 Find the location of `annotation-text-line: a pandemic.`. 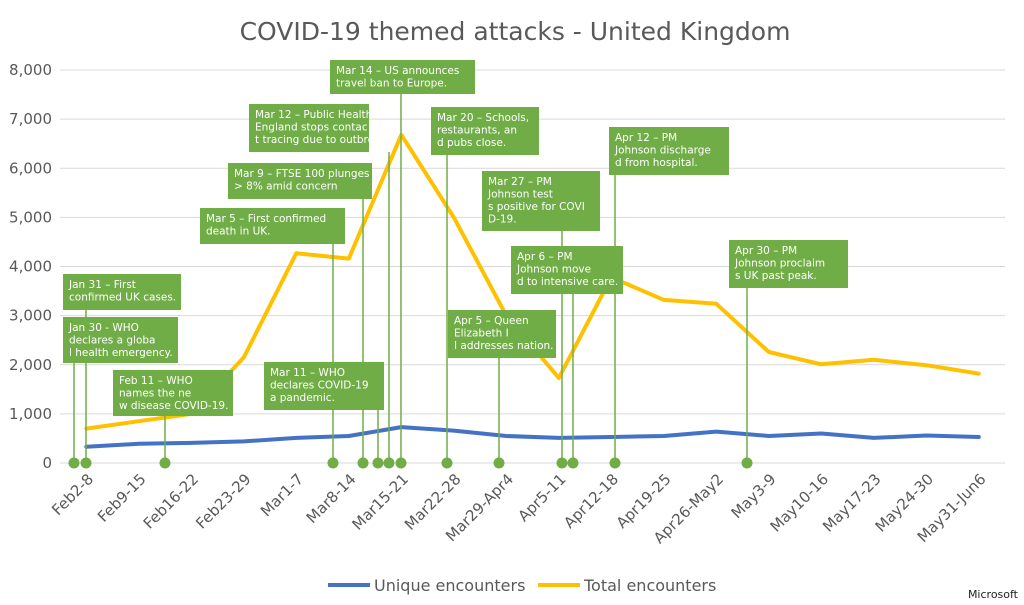

annotation-text-line: a pandemic. is located at coordinates (302, 398).